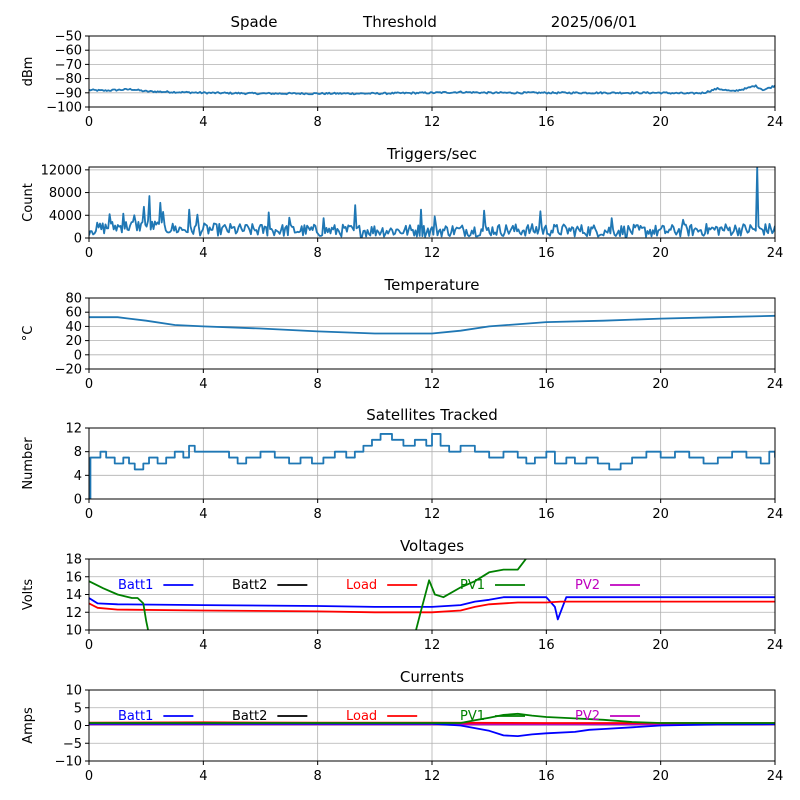 This screenshot has width=800, height=800. What do you see at coordinates (587, 585) in the screenshot?
I see `legend-label-pv2: PV2` at bounding box center [587, 585].